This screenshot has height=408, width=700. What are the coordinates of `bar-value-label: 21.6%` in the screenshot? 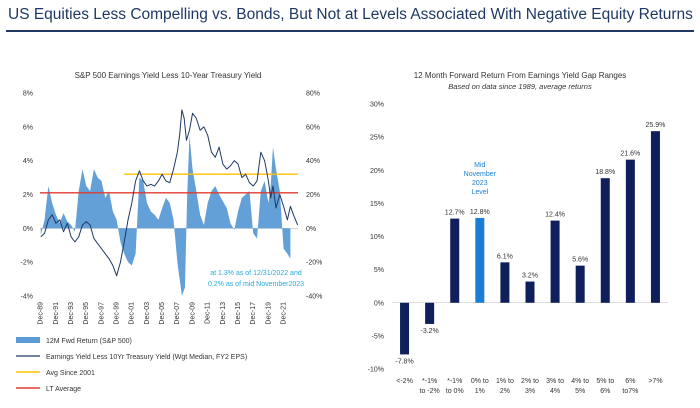 It's located at (630, 154).